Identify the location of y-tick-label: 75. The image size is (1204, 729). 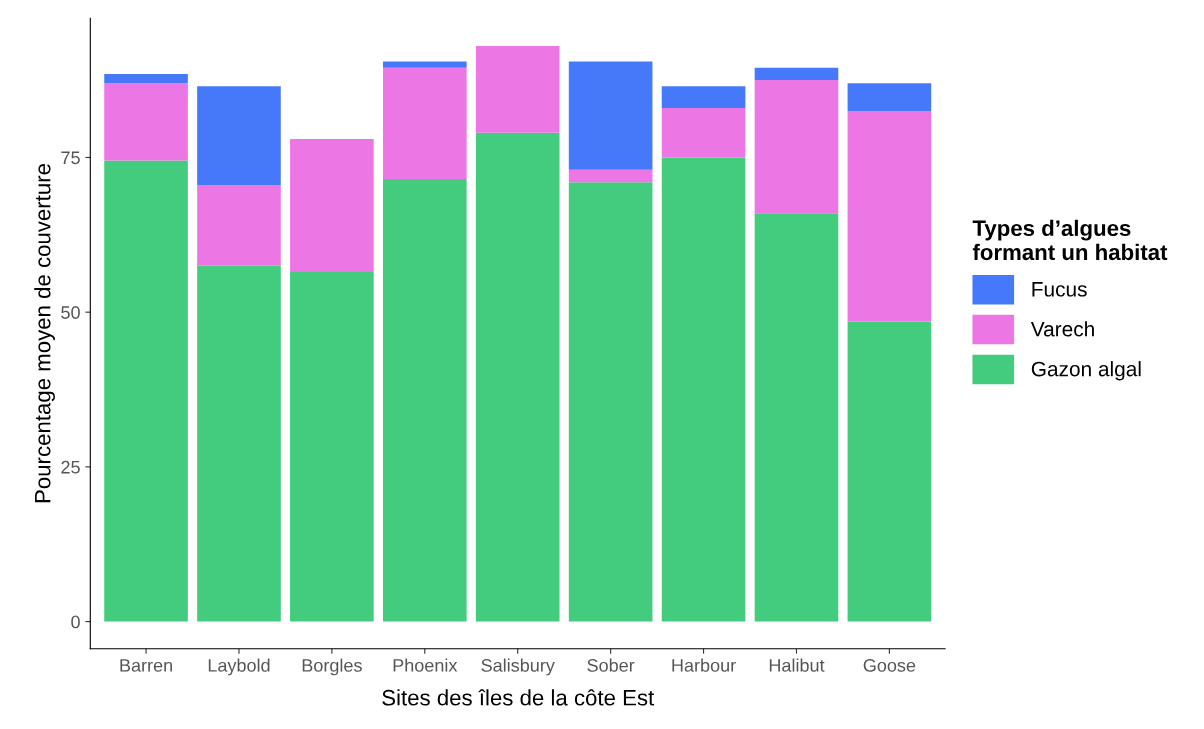
(70, 158).